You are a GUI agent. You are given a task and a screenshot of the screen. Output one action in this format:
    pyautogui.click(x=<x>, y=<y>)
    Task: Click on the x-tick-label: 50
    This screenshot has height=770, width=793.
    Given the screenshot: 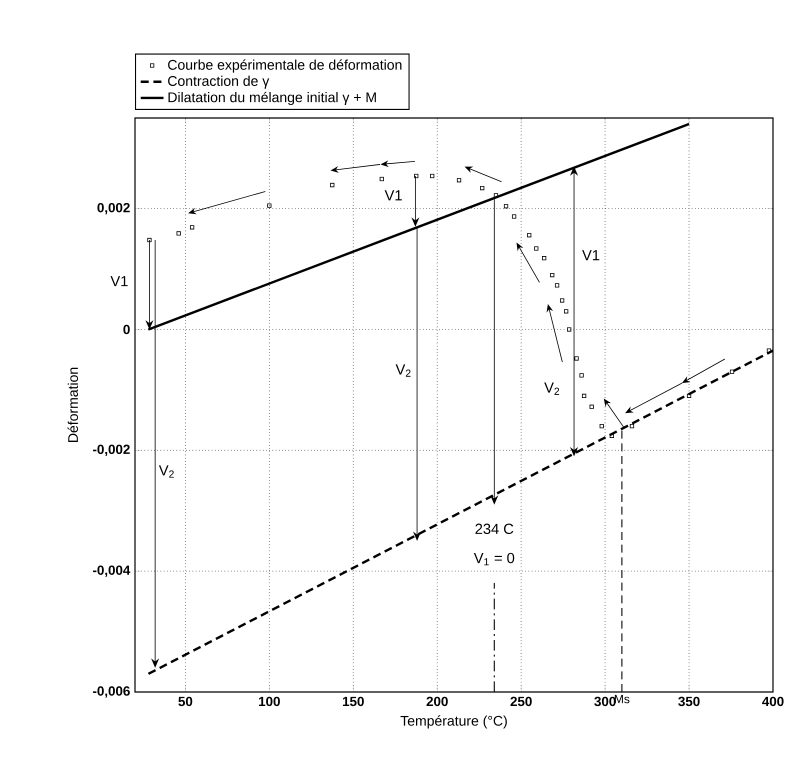 What is the action you would take?
    pyautogui.click(x=185, y=701)
    